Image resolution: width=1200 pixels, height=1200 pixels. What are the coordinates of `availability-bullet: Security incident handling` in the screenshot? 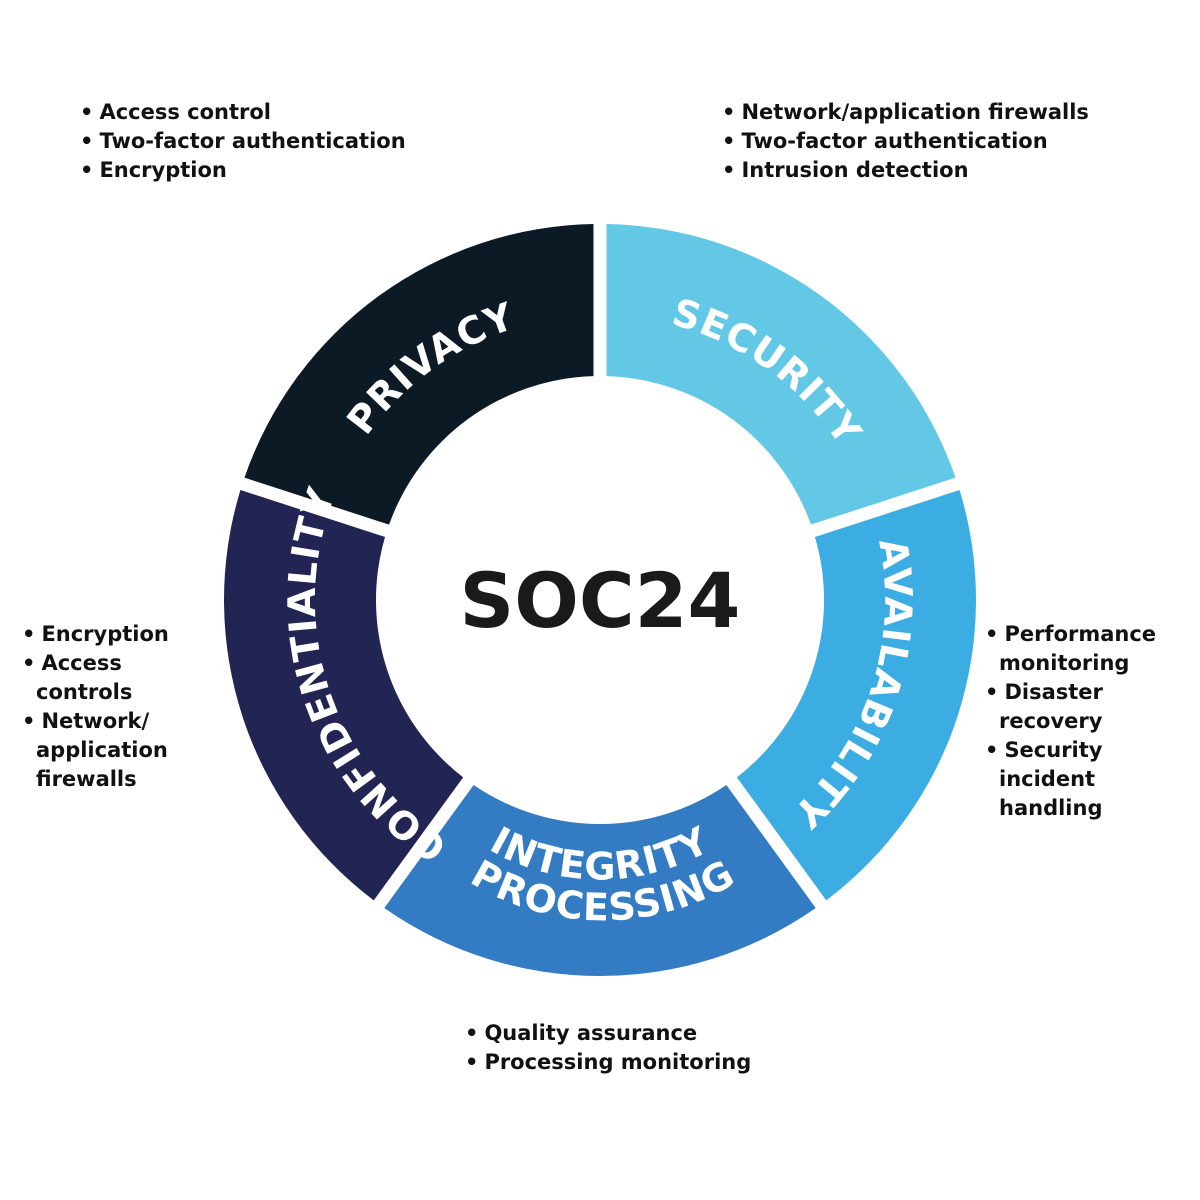 It's located at (1075, 779).